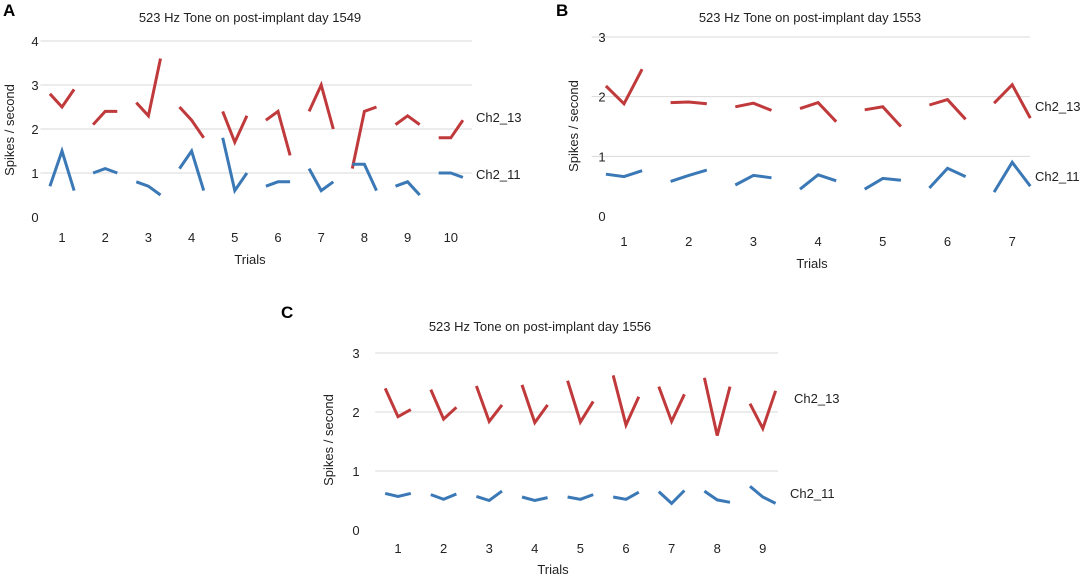  I want to click on panel-a-label: A, so click(9, 10).